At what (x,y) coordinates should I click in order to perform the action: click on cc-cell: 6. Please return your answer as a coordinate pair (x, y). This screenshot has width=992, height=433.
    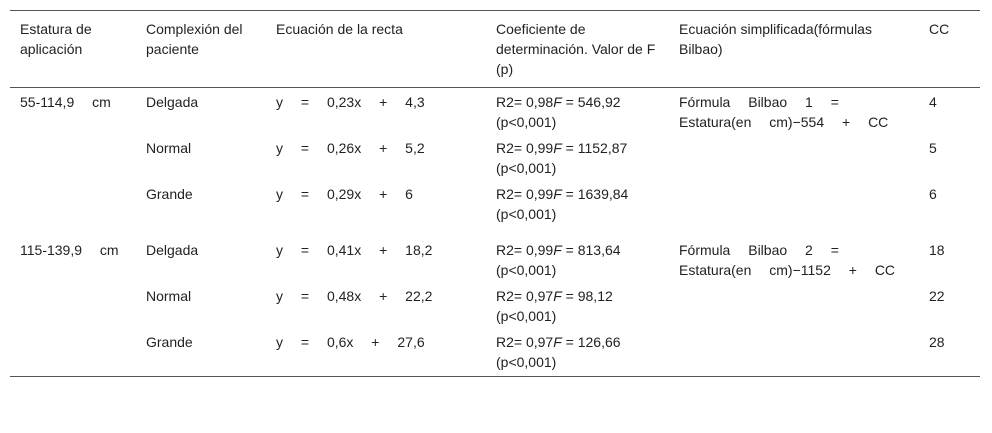
    Looking at the image, I should click on (933, 194).